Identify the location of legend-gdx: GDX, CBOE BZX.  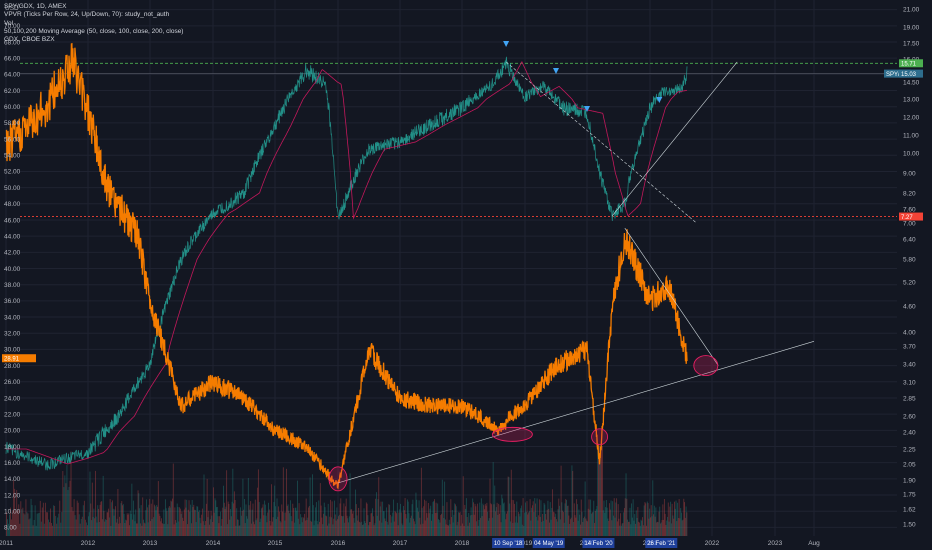
(29, 40).